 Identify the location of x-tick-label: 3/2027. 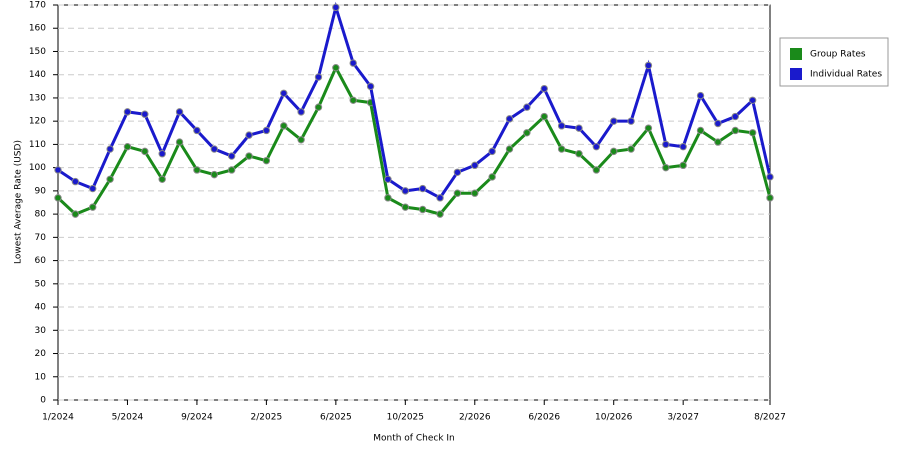
(683, 418).